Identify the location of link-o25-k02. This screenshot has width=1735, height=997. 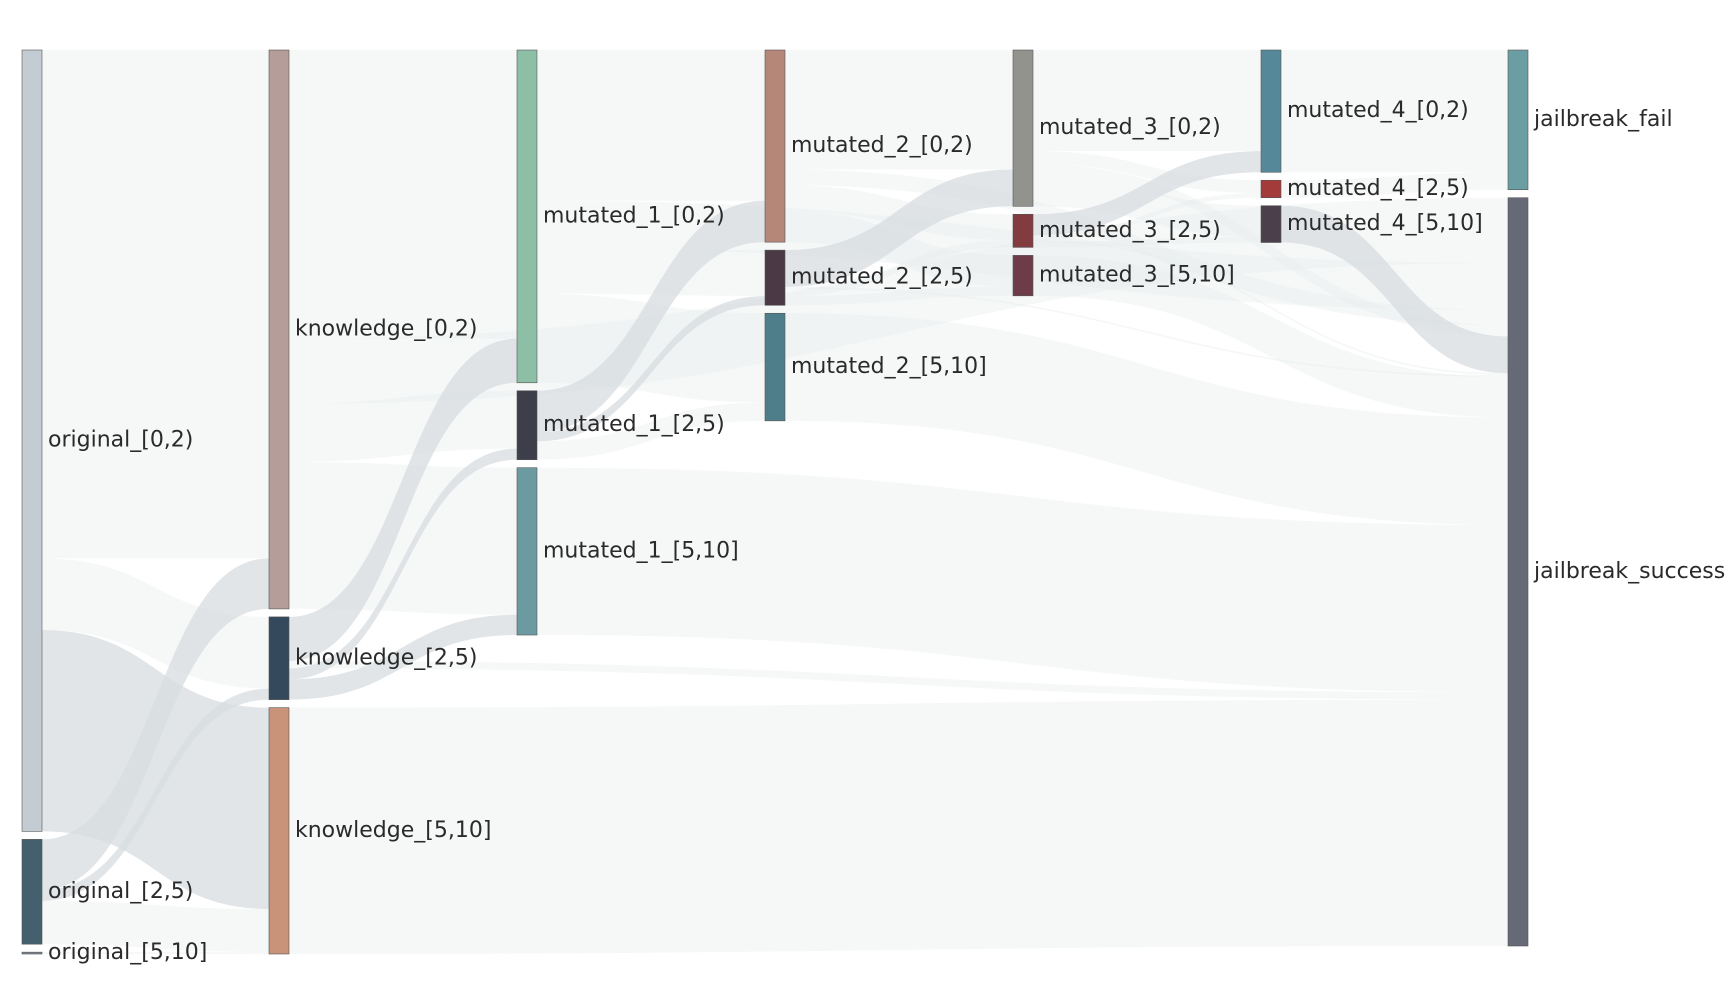
(155, 724).